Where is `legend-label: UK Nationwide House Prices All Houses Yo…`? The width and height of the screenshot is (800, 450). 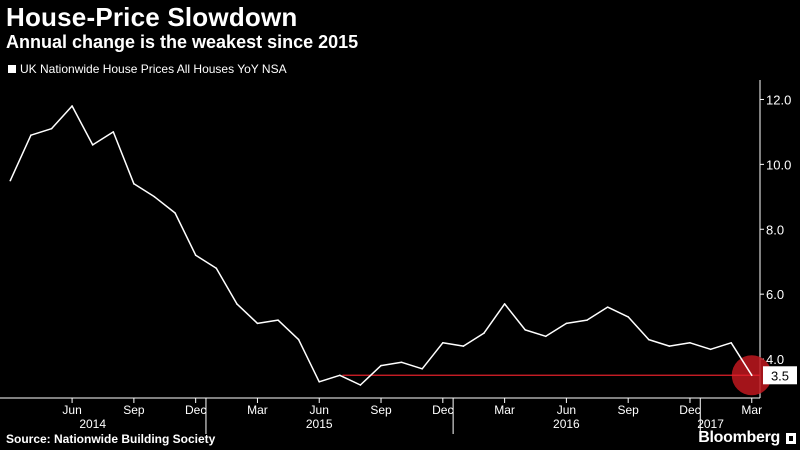 legend-label: UK Nationwide House Prices All Houses Yo… is located at coordinates (153, 69).